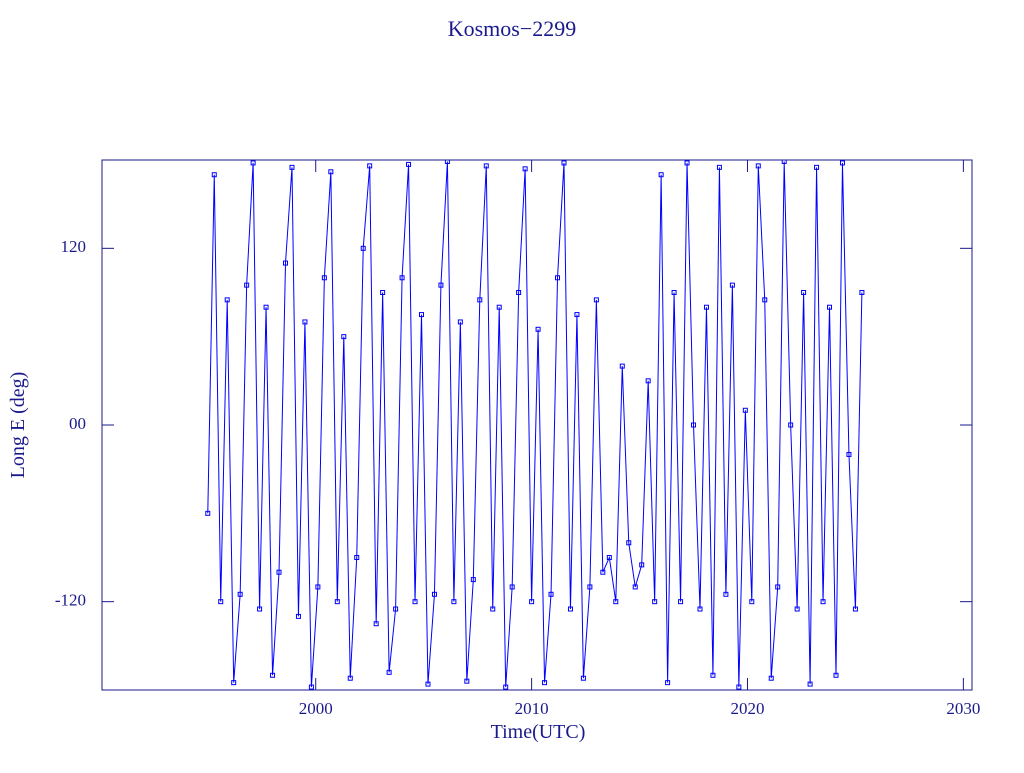  Describe the element at coordinates (538, 732) in the screenshot. I see `x-axis-label: Time(UTC)` at that location.